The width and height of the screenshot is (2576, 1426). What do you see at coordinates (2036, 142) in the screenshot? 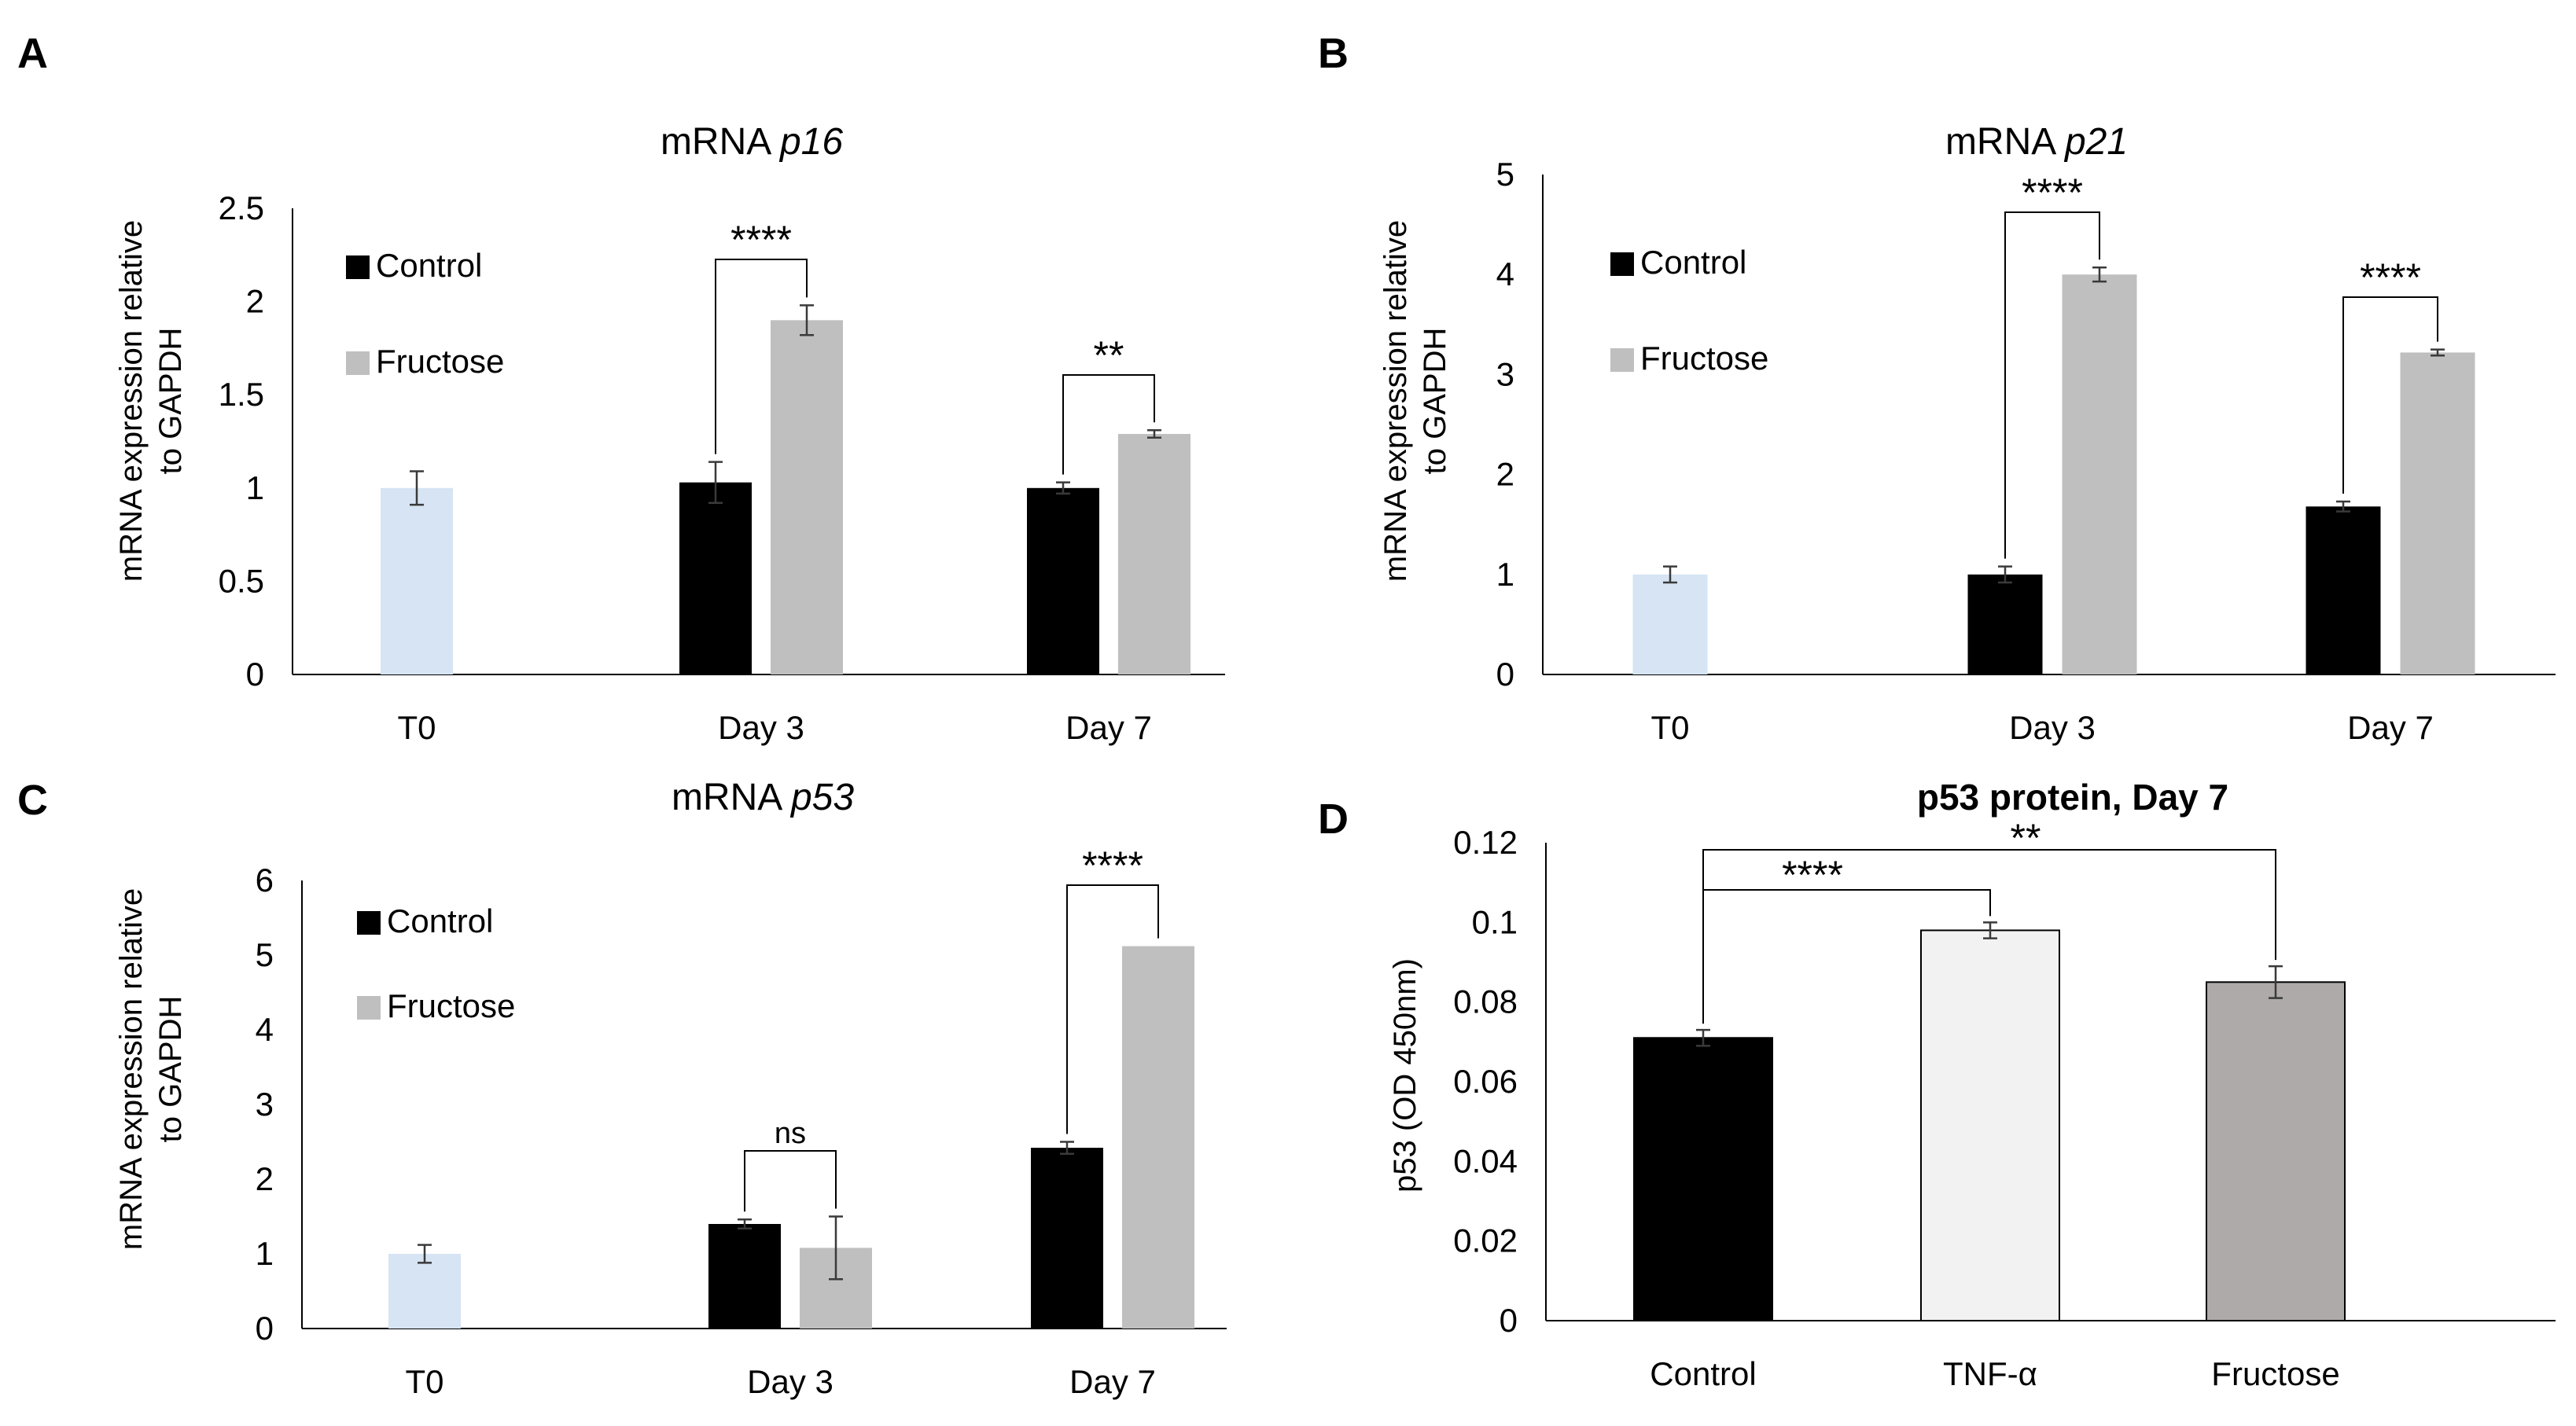
I see `panel-b-title: mRNA p21` at bounding box center [2036, 142].